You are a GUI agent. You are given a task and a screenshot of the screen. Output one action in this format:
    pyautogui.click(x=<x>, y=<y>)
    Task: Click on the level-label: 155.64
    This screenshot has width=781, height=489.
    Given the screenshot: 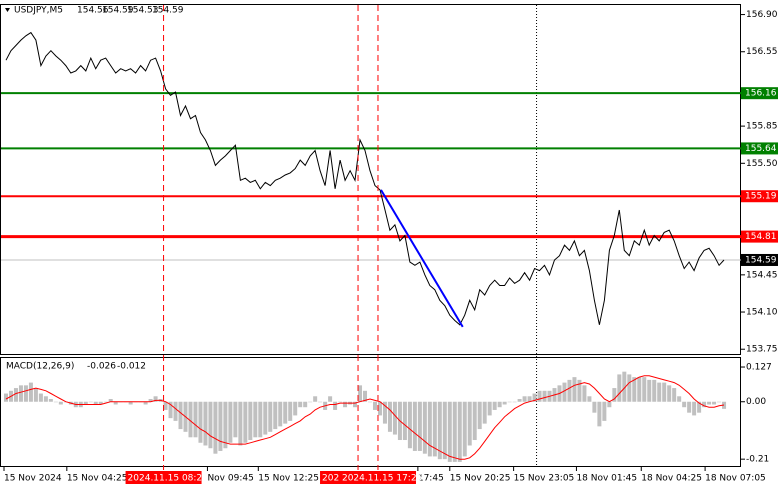 What is the action you would take?
    pyautogui.click(x=761, y=149)
    